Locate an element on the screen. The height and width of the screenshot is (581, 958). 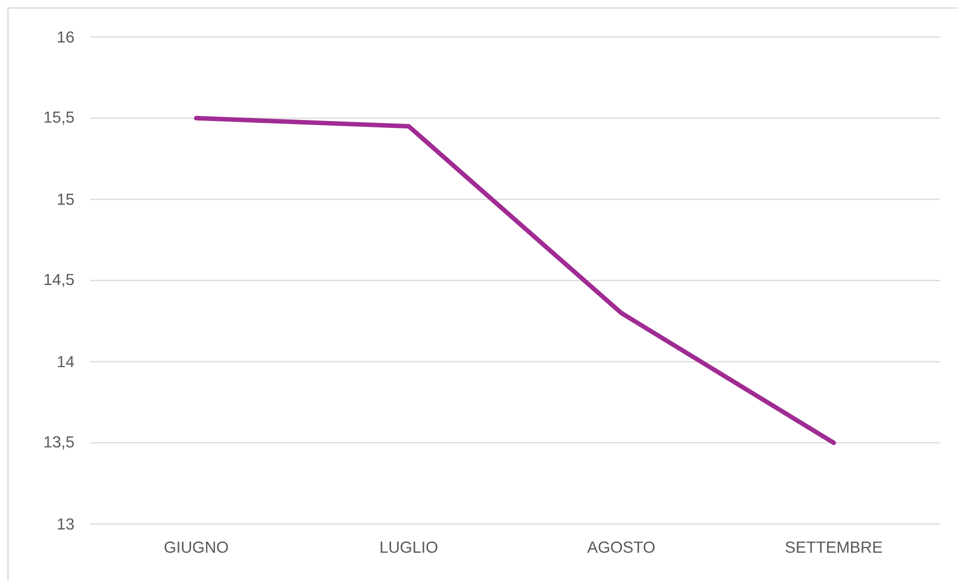
y-tick-label: 13 is located at coordinates (66, 524).